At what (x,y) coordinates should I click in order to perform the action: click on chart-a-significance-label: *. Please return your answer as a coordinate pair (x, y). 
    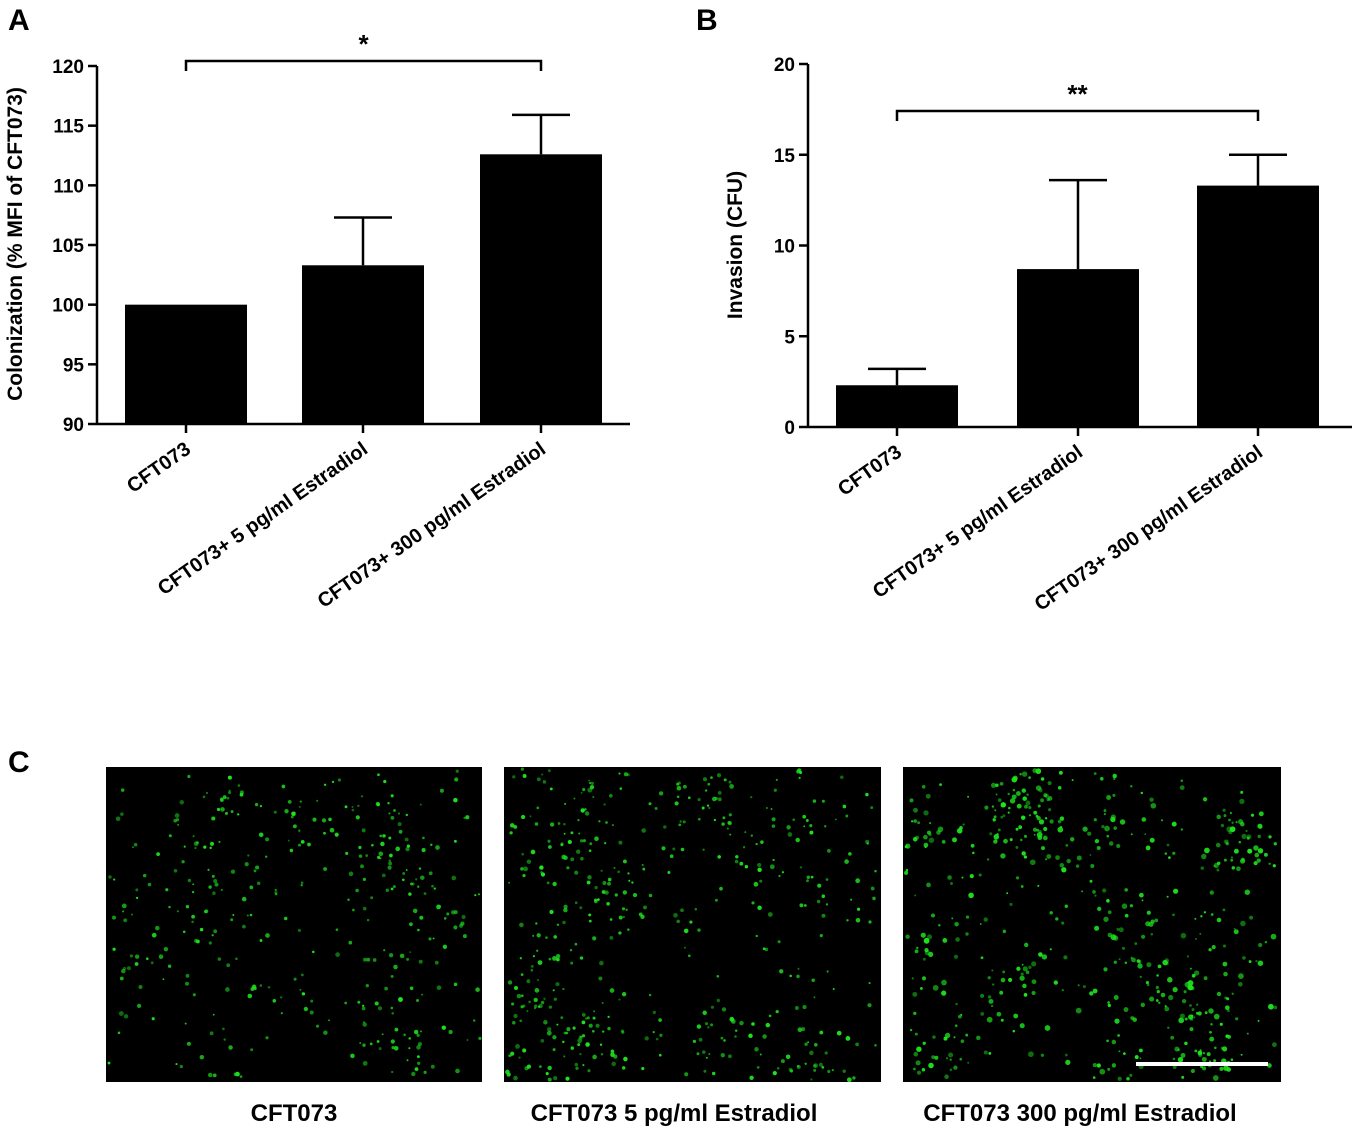
    Looking at the image, I should click on (363, 44).